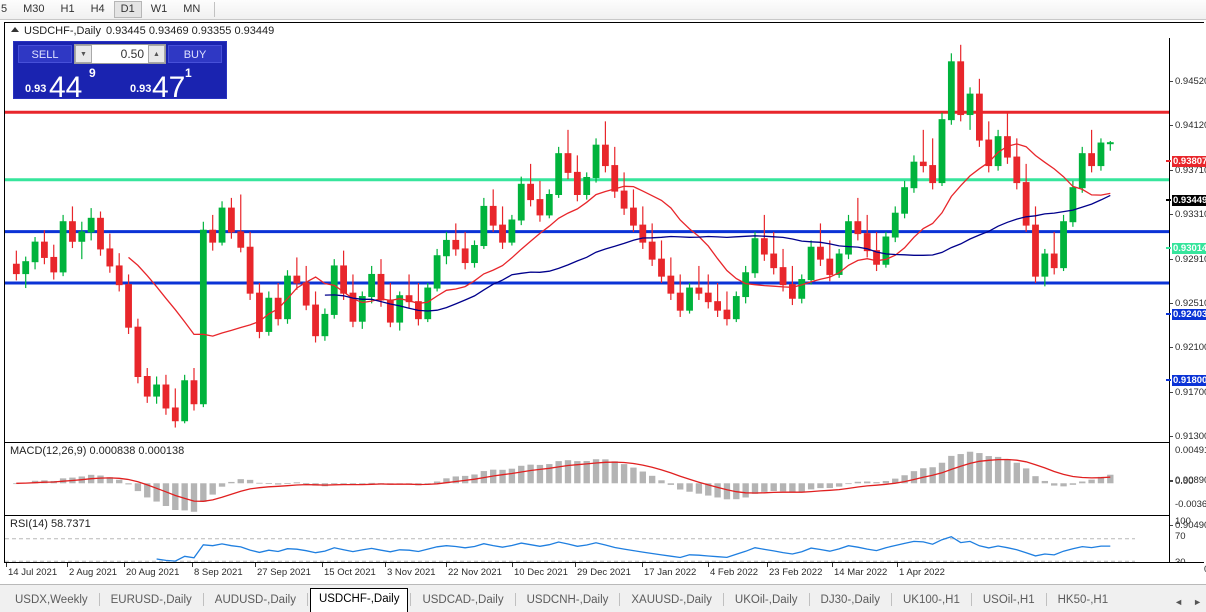 The height and width of the screenshot is (612, 1206). What do you see at coordinates (1083, 600) in the screenshot?
I see `chart-tab: HK50-,H1` at bounding box center [1083, 600].